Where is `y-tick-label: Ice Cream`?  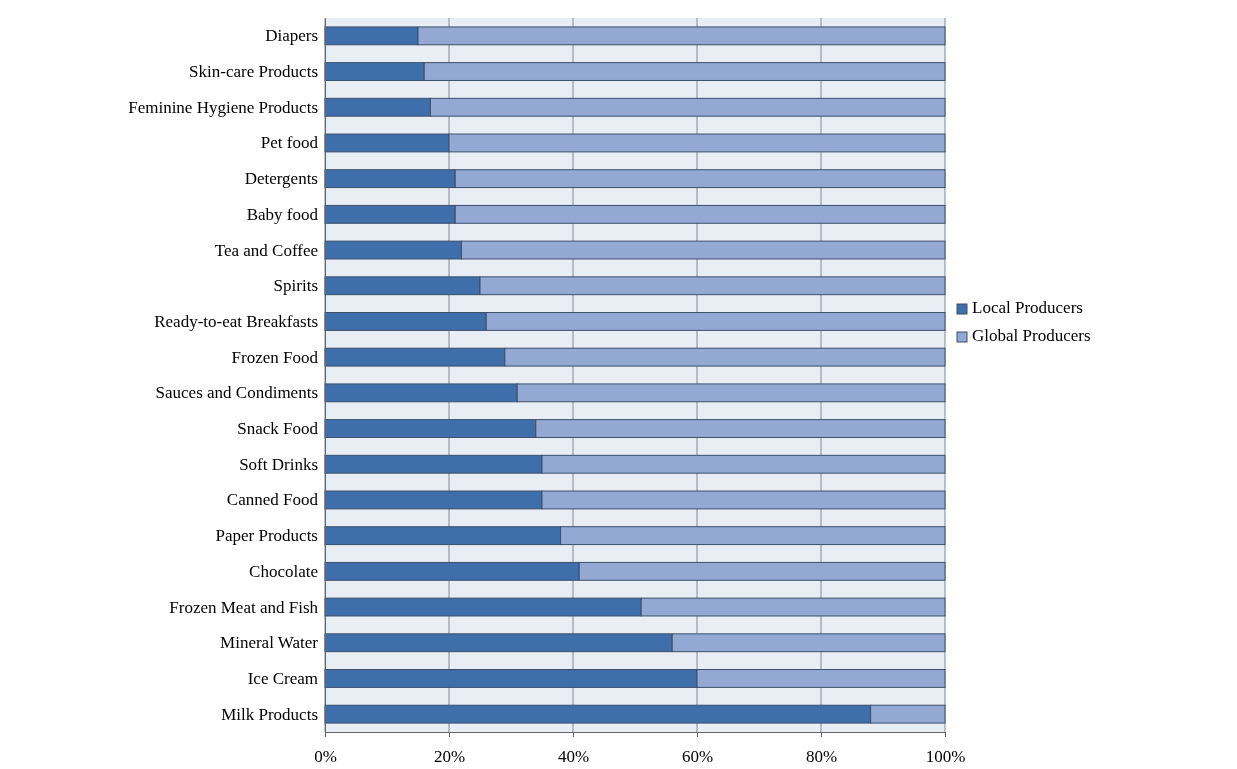 y-tick-label: Ice Cream is located at coordinates (282, 678).